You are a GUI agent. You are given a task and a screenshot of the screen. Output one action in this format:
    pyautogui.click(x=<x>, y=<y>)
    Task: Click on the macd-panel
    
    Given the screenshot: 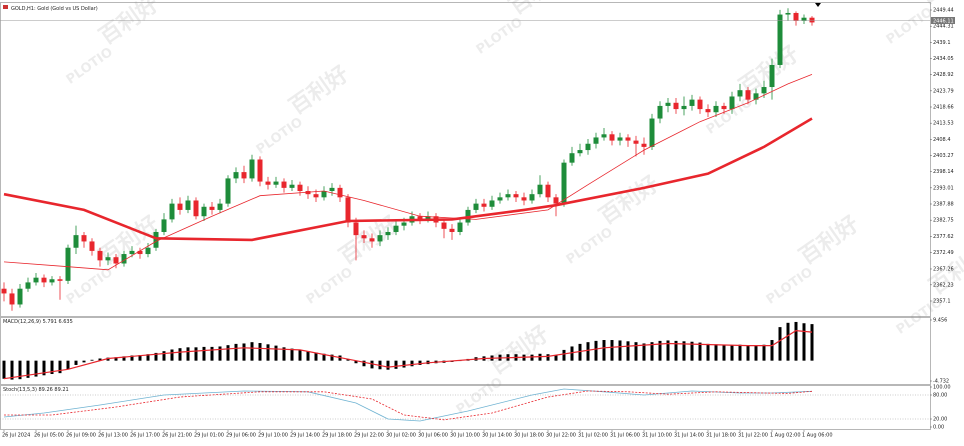 What is the action you would take?
    pyautogui.click(x=465, y=351)
    